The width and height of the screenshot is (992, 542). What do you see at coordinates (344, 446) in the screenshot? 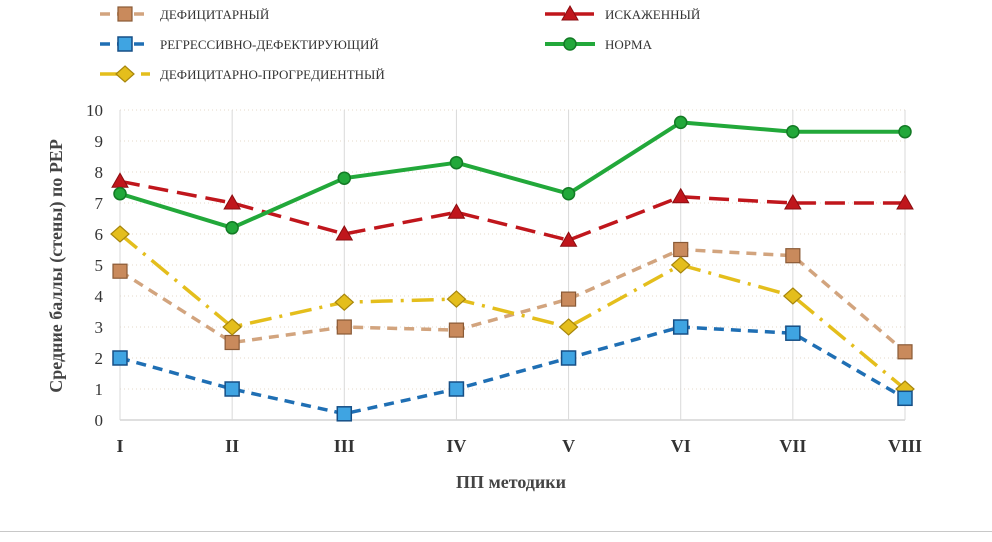
I see `x-tick-label: III` at bounding box center [344, 446].